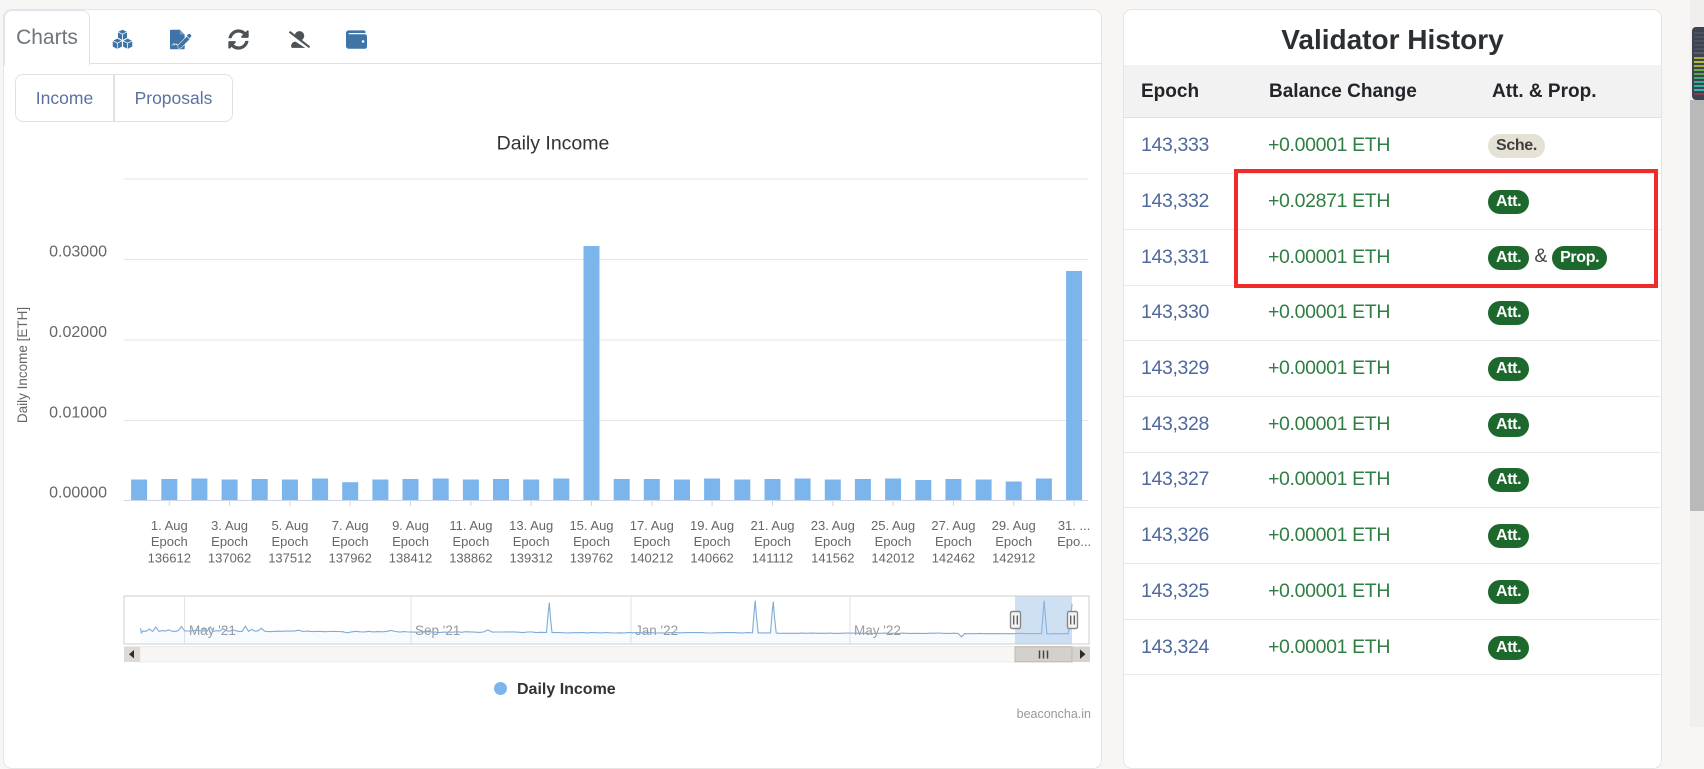  I want to click on svg-text: Daily Income [ETH], so click(22, 365).